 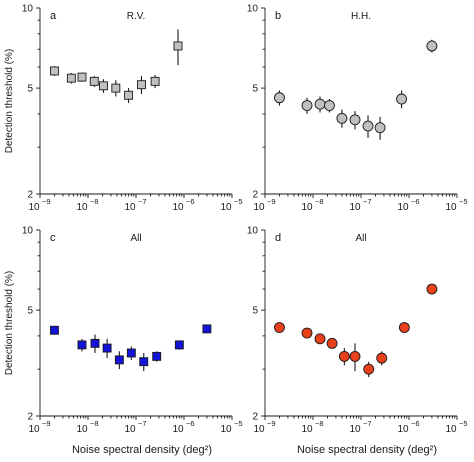 I want to click on panel-c-x-tick-exponent: −6, so click(x=190, y=423).